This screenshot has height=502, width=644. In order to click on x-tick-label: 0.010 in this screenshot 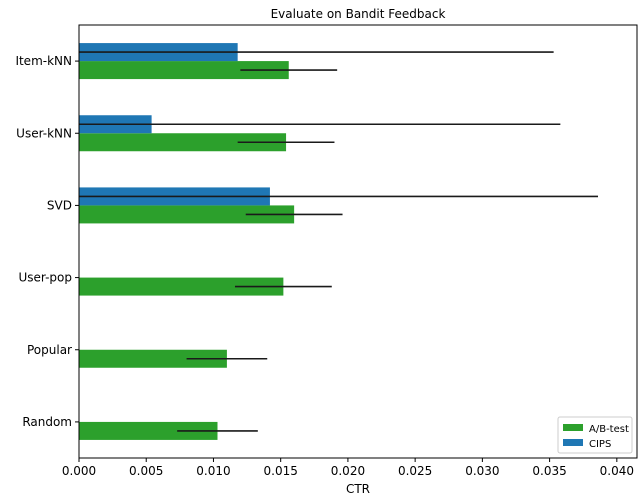, I will do `click(213, 471)`.